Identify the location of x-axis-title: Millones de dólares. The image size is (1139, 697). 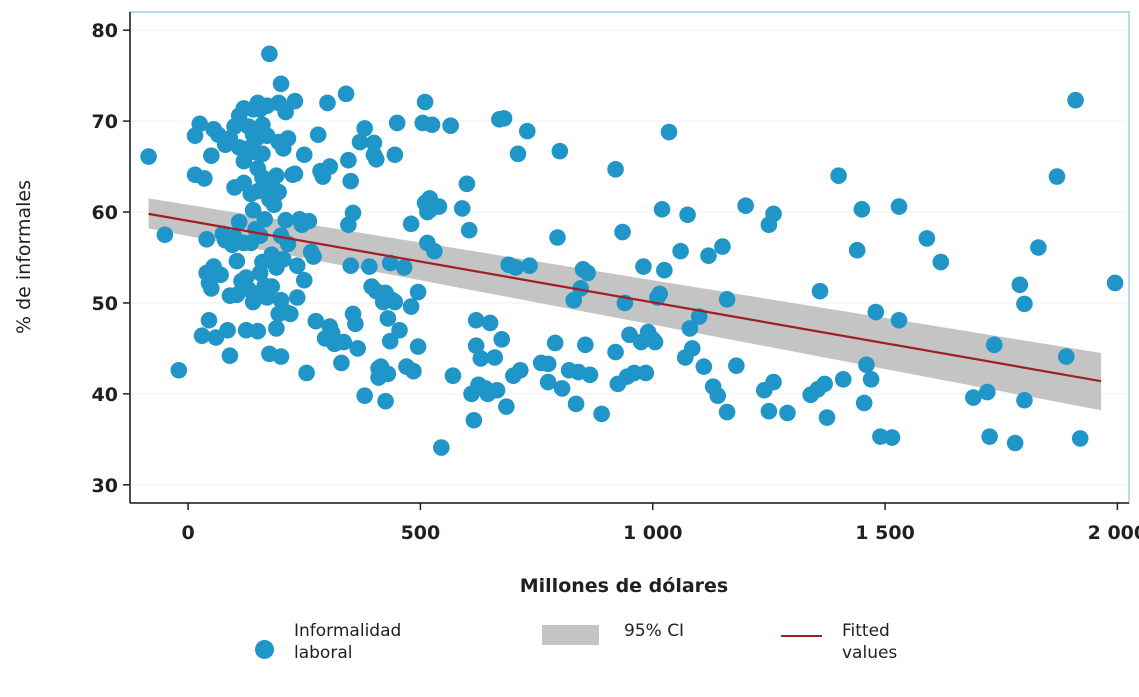
(624, 586).